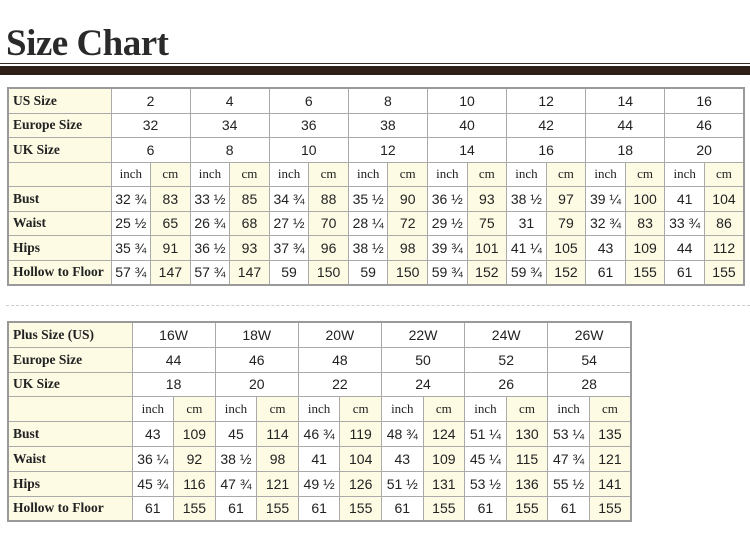 This screenshot has height=536, width=750. Describe the element at coordinates (526, 199) in the screenshot. I see `table-cell: 38 ½` at that location.